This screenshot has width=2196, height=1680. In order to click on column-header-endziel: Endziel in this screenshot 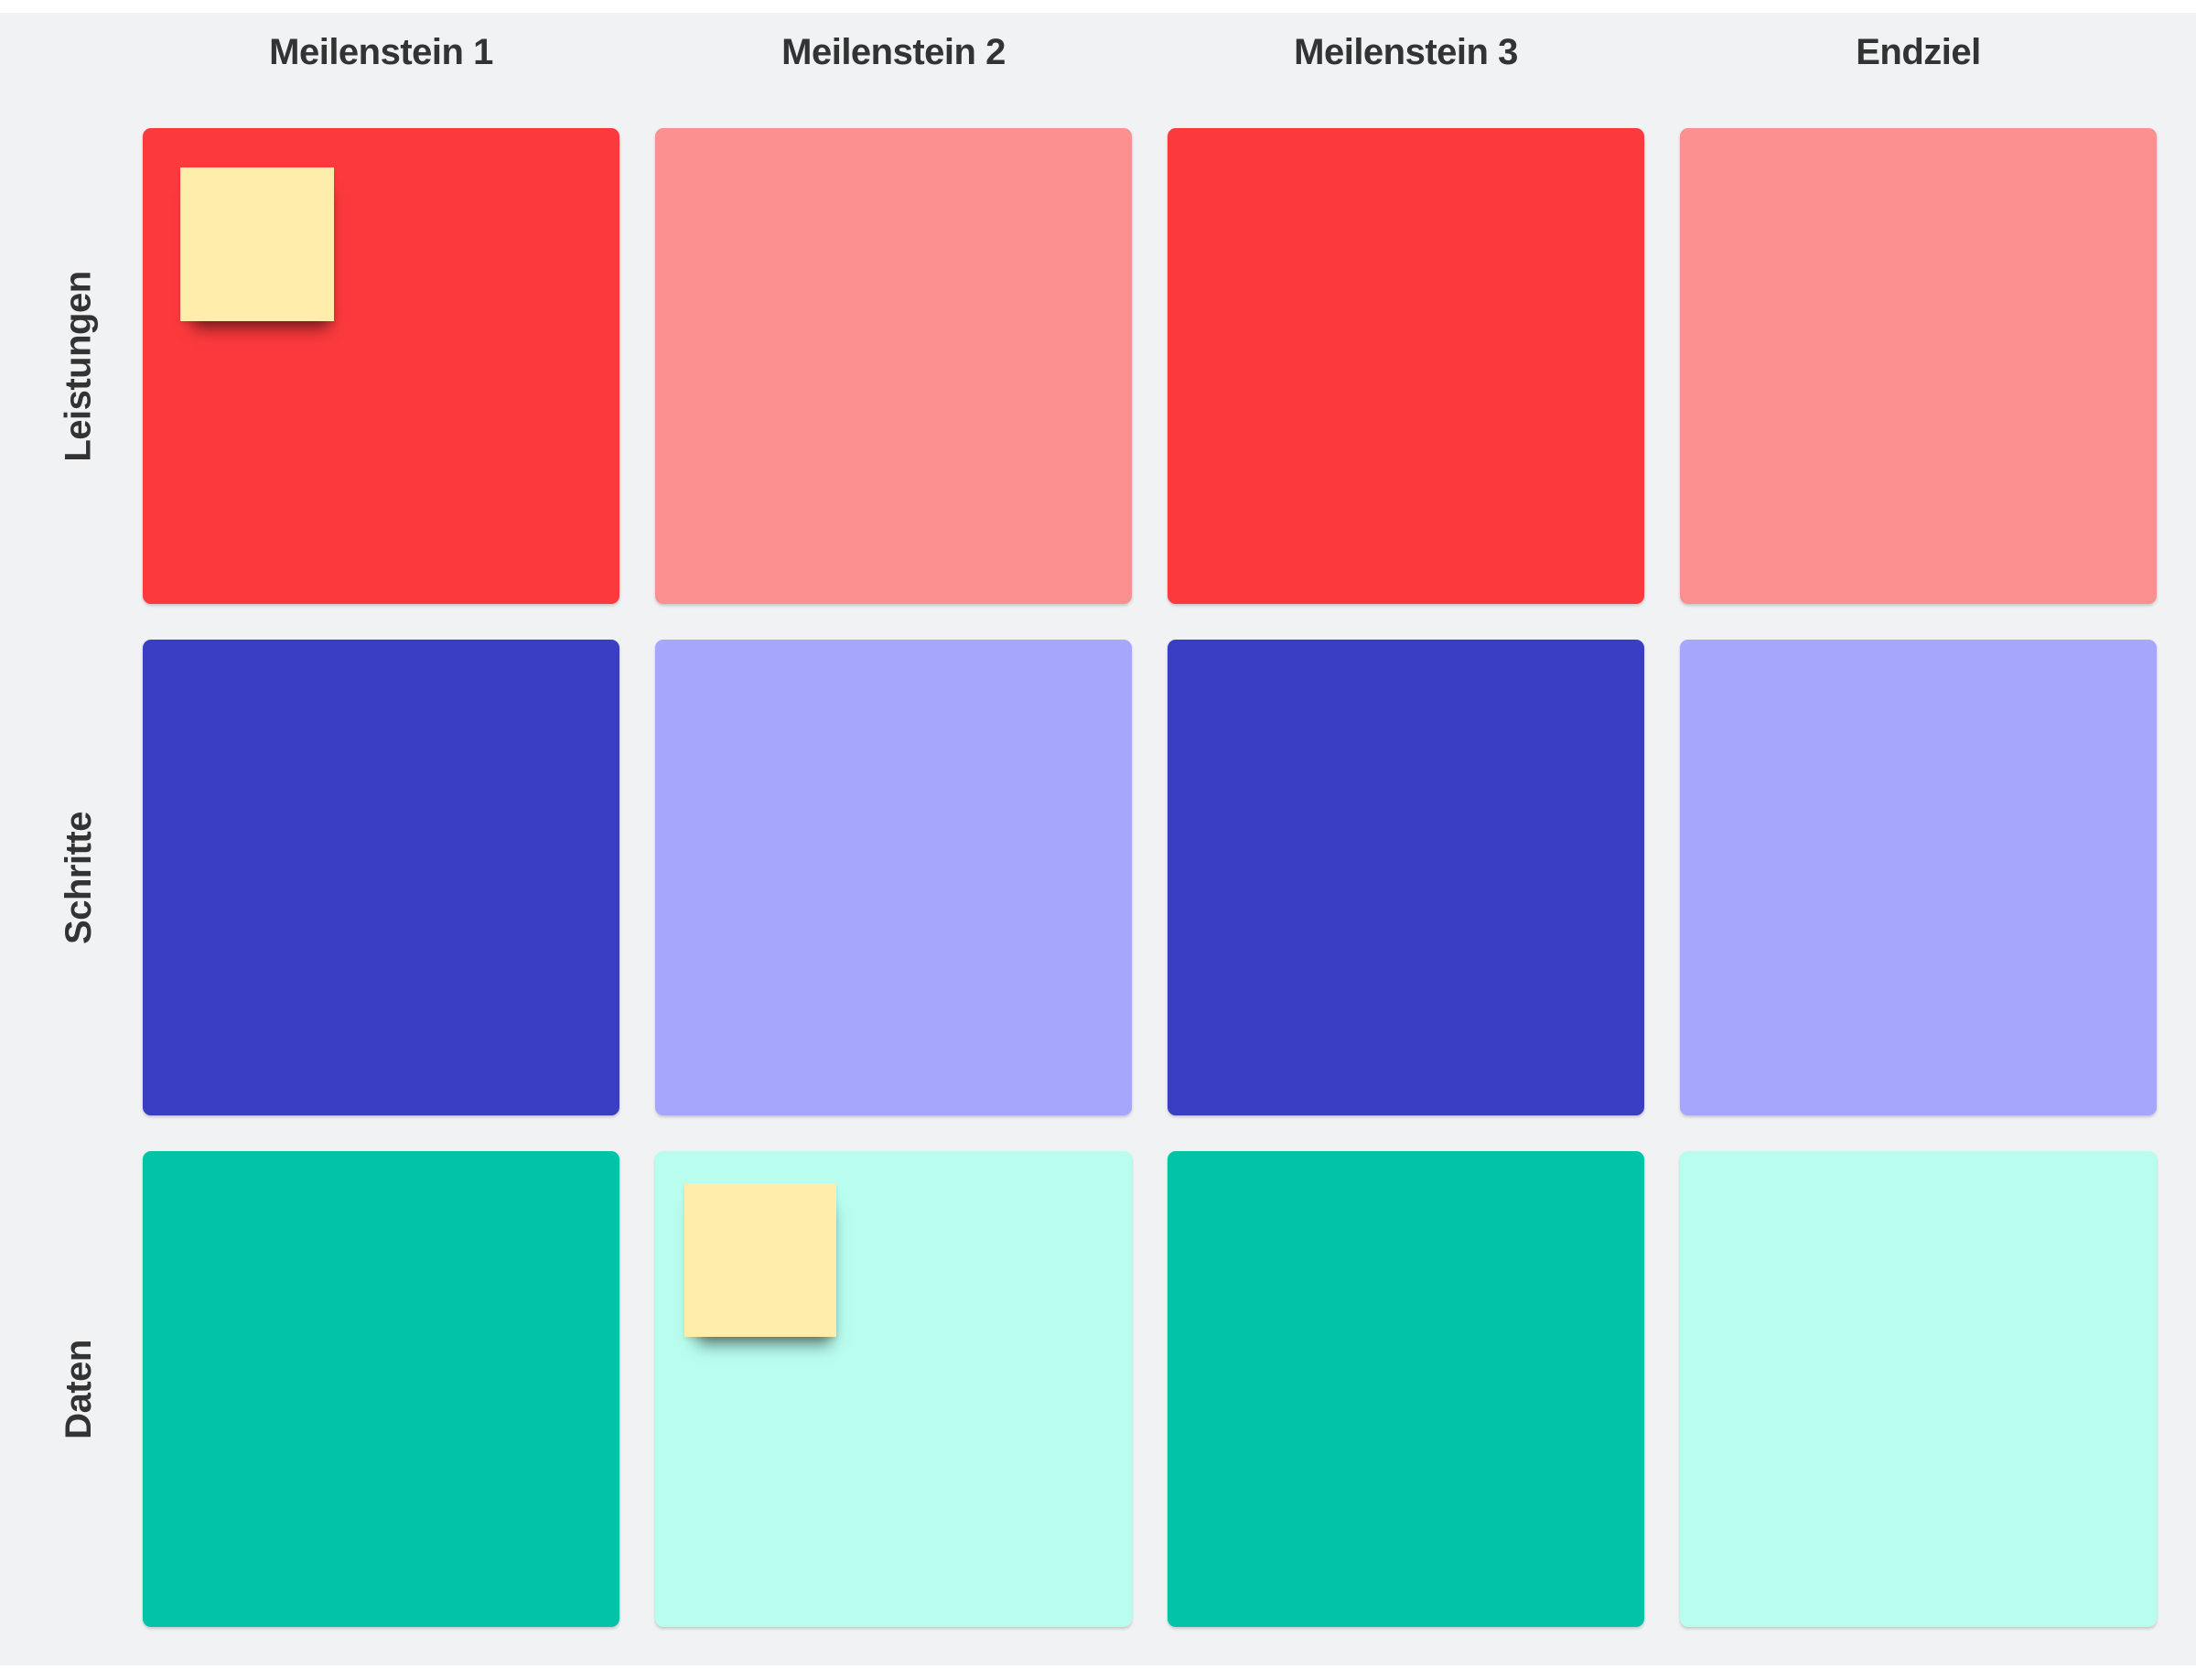, I will do `click(1919, 52)`.